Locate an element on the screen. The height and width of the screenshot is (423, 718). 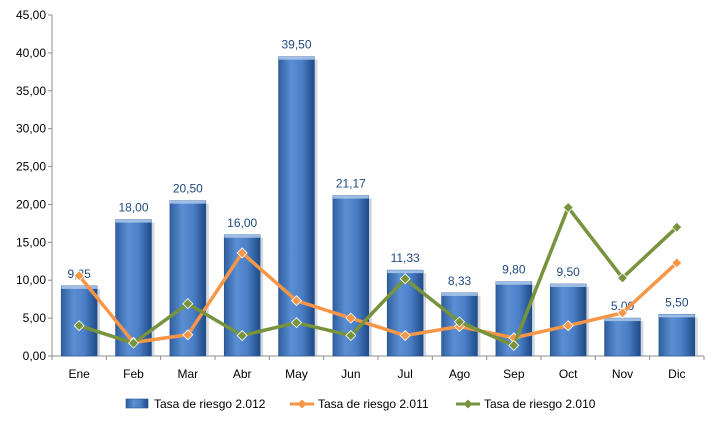
legend-swatch-bar is located at coordinates (137, 403).